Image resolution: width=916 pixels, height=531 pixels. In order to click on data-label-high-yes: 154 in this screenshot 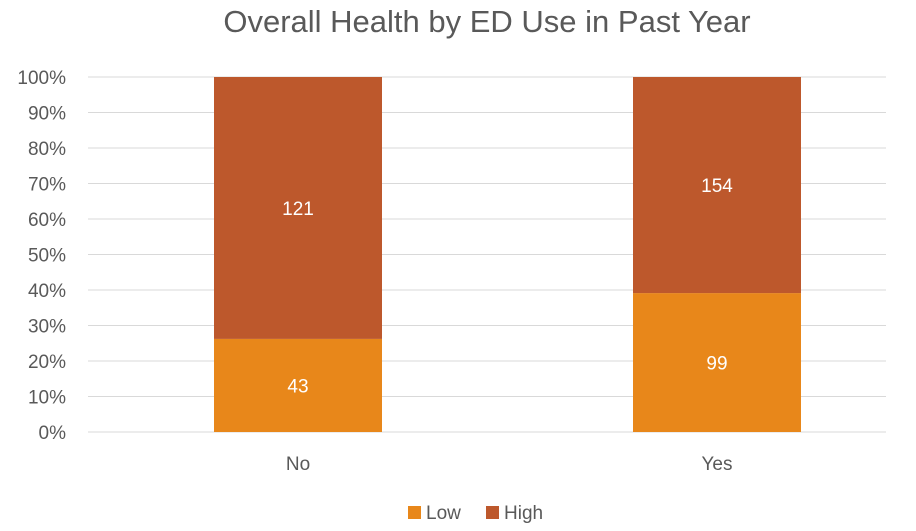, I will do `click(717, 186)`.